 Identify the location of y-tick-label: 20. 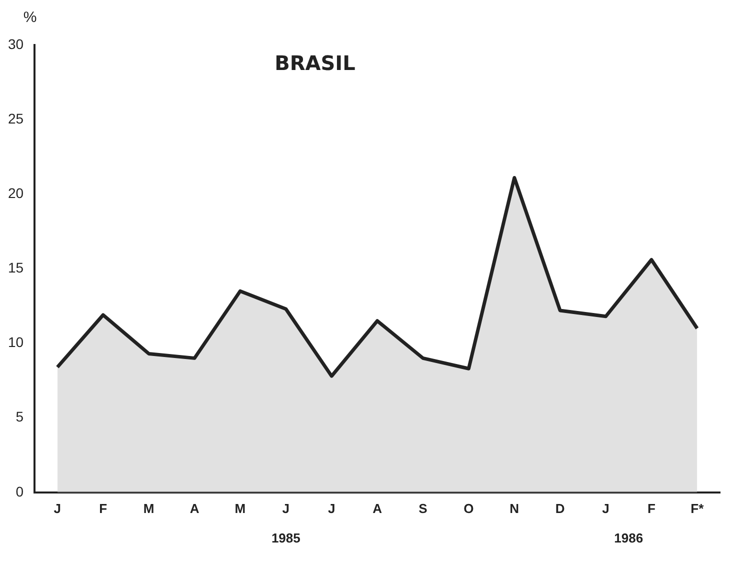
(16, 192).